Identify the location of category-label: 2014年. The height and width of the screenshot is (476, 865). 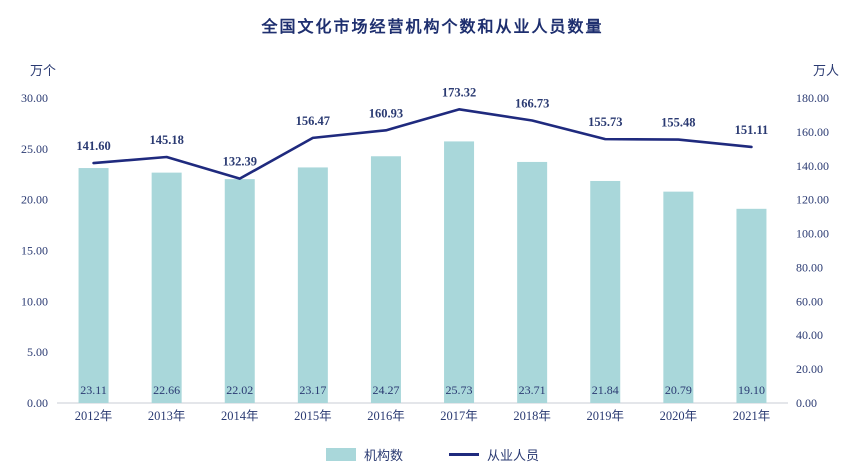
(240, 416).